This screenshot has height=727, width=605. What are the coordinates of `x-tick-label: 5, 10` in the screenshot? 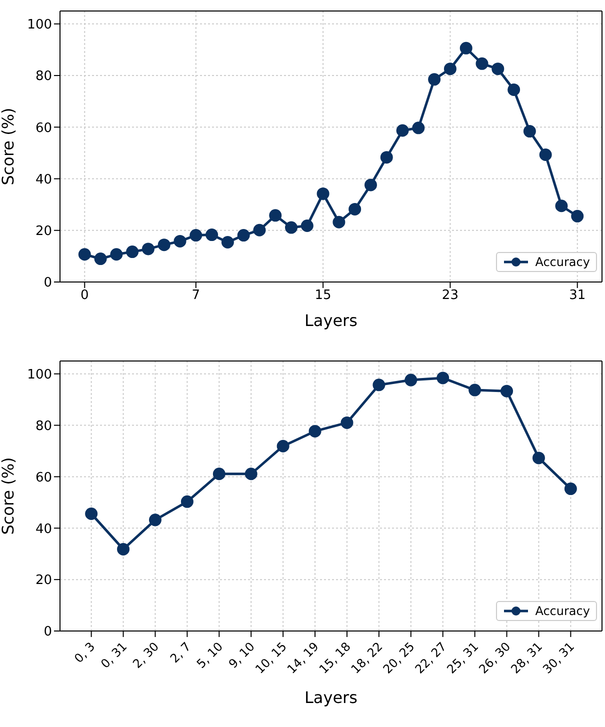 It's located at (210, 655).